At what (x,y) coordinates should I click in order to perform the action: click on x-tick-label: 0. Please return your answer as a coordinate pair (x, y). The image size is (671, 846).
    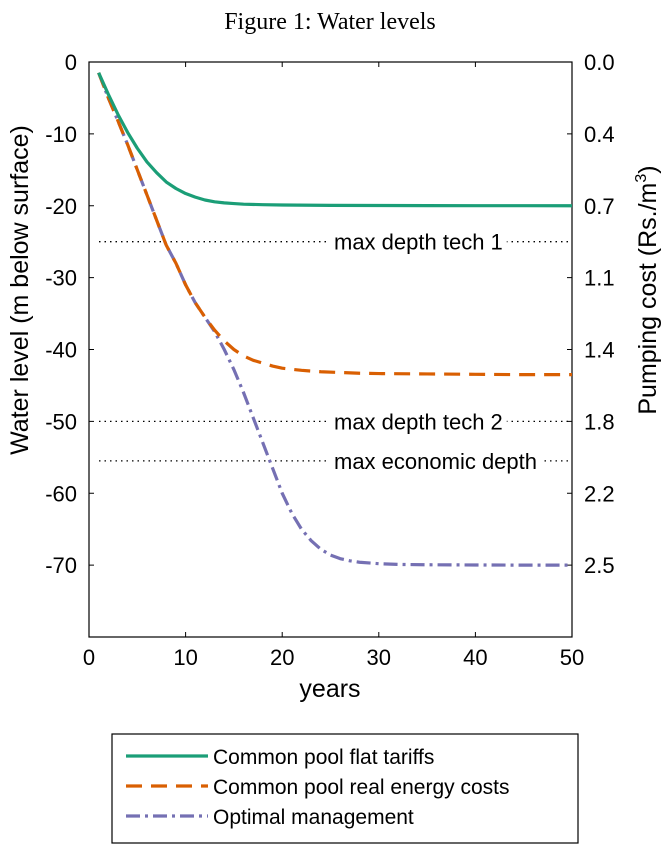
    Looking at the image, I should click on (89, 657).